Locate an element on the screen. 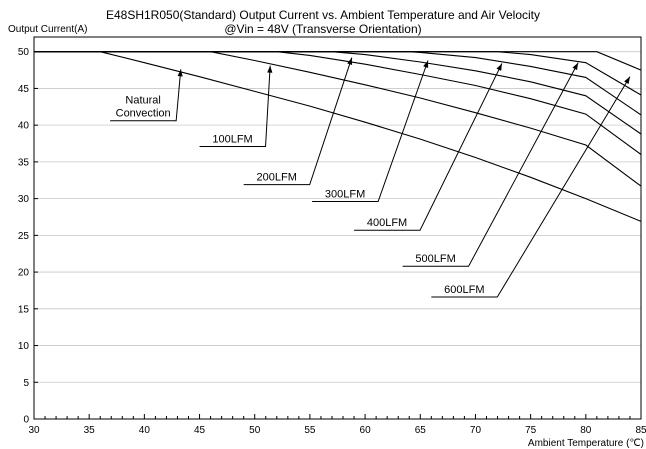 This screenshot has width=646, height=449. x-tick-label: 35 is located at coordinates (90, 430).